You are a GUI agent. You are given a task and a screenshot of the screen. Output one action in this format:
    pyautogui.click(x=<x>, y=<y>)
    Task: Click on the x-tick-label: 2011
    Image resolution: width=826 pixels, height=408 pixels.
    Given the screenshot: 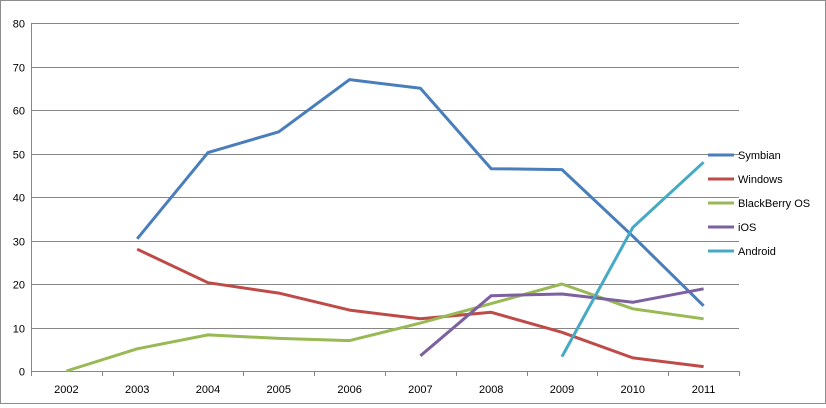 What is the action you would take?
    pyautogui.click(x=704, y=390)
    